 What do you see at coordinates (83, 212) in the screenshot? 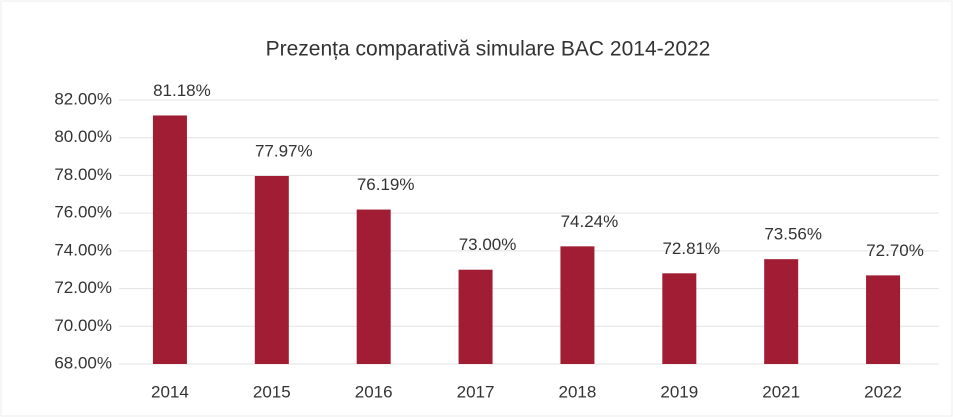
I see `y-tick-label: 76.00%` at bounding box center [83, 212].